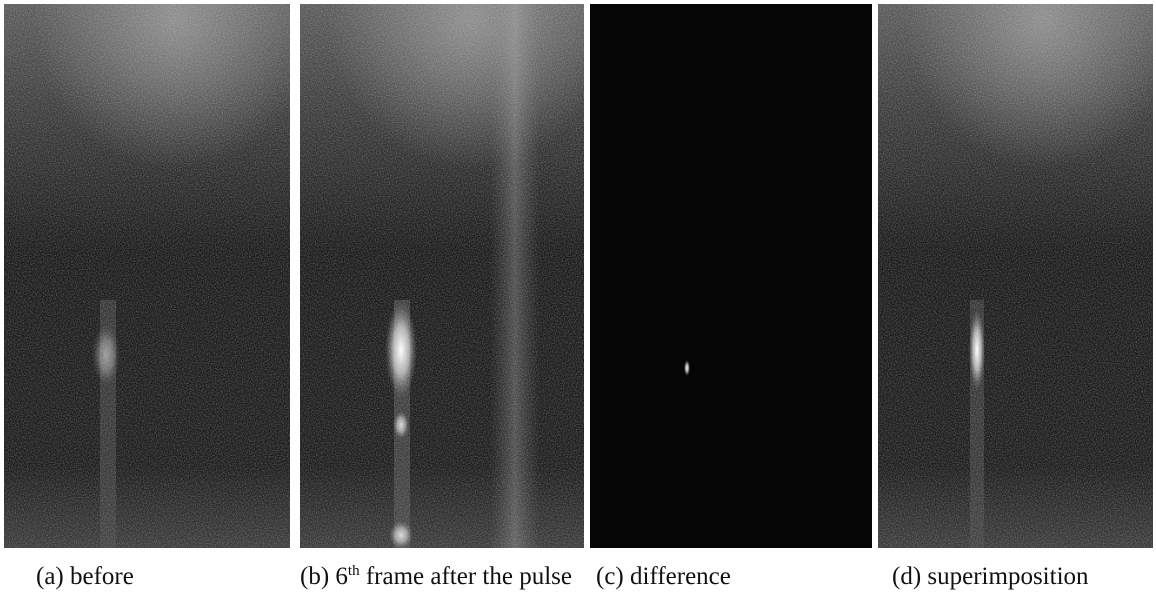 This screenshot has height=598, width=1156. Describe the element at coordinates (663, 576) in the screenshot. I see `caption: (c) difference` at that location.